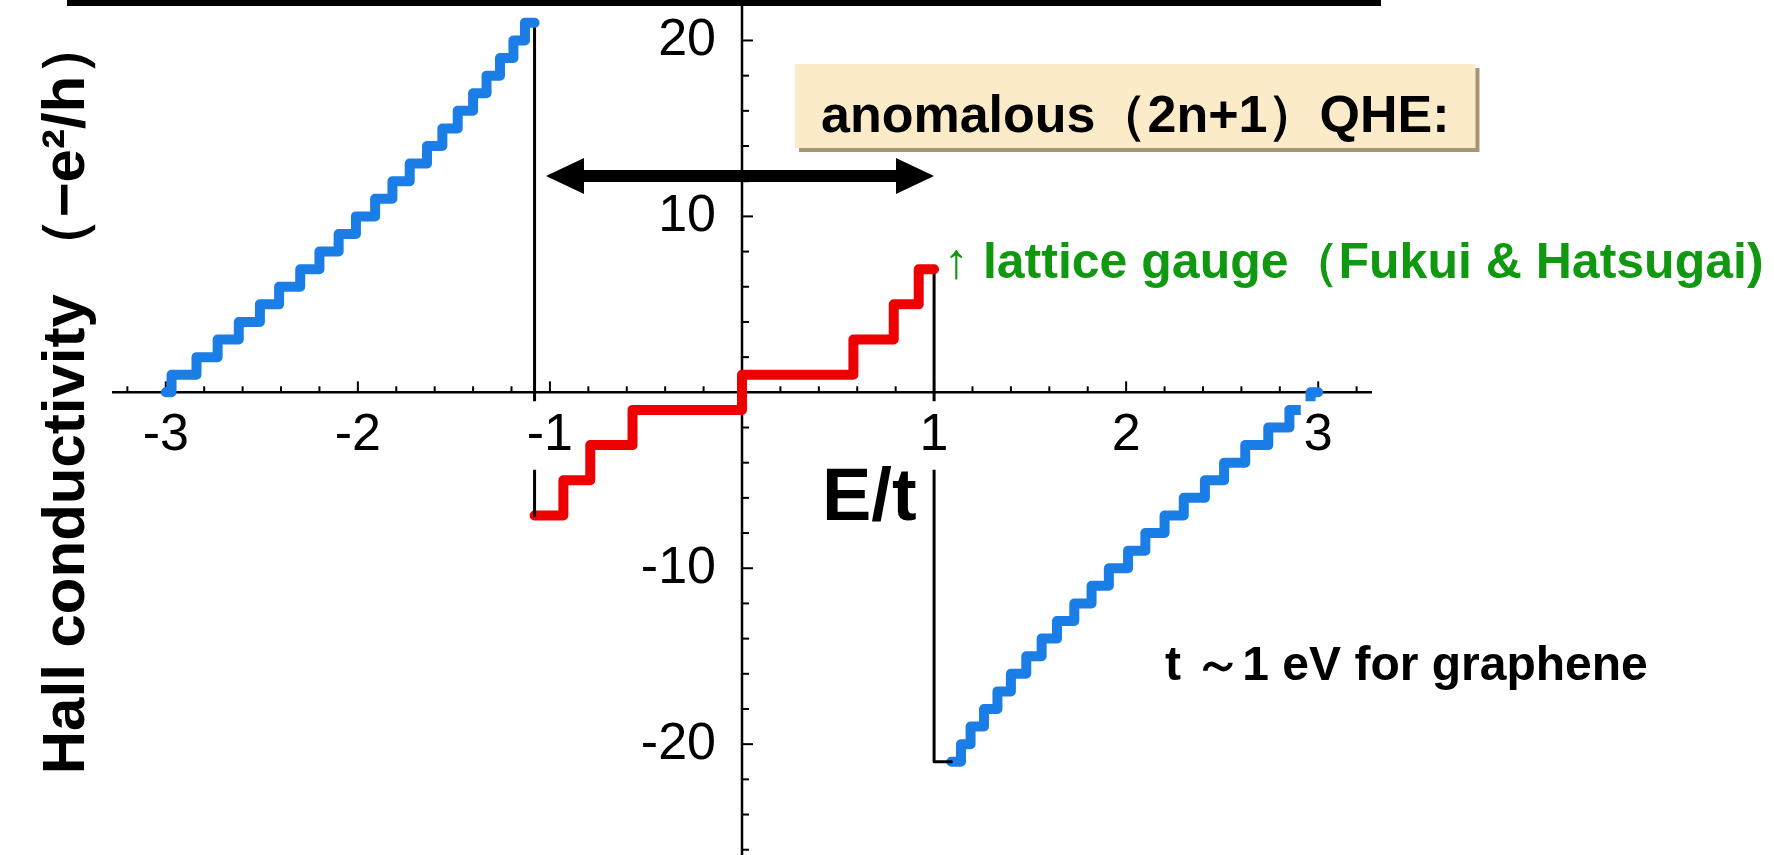 The width and height of the screenshot is (1774, 855). I want to click on x-tick-label: 1, so click(934, 431).